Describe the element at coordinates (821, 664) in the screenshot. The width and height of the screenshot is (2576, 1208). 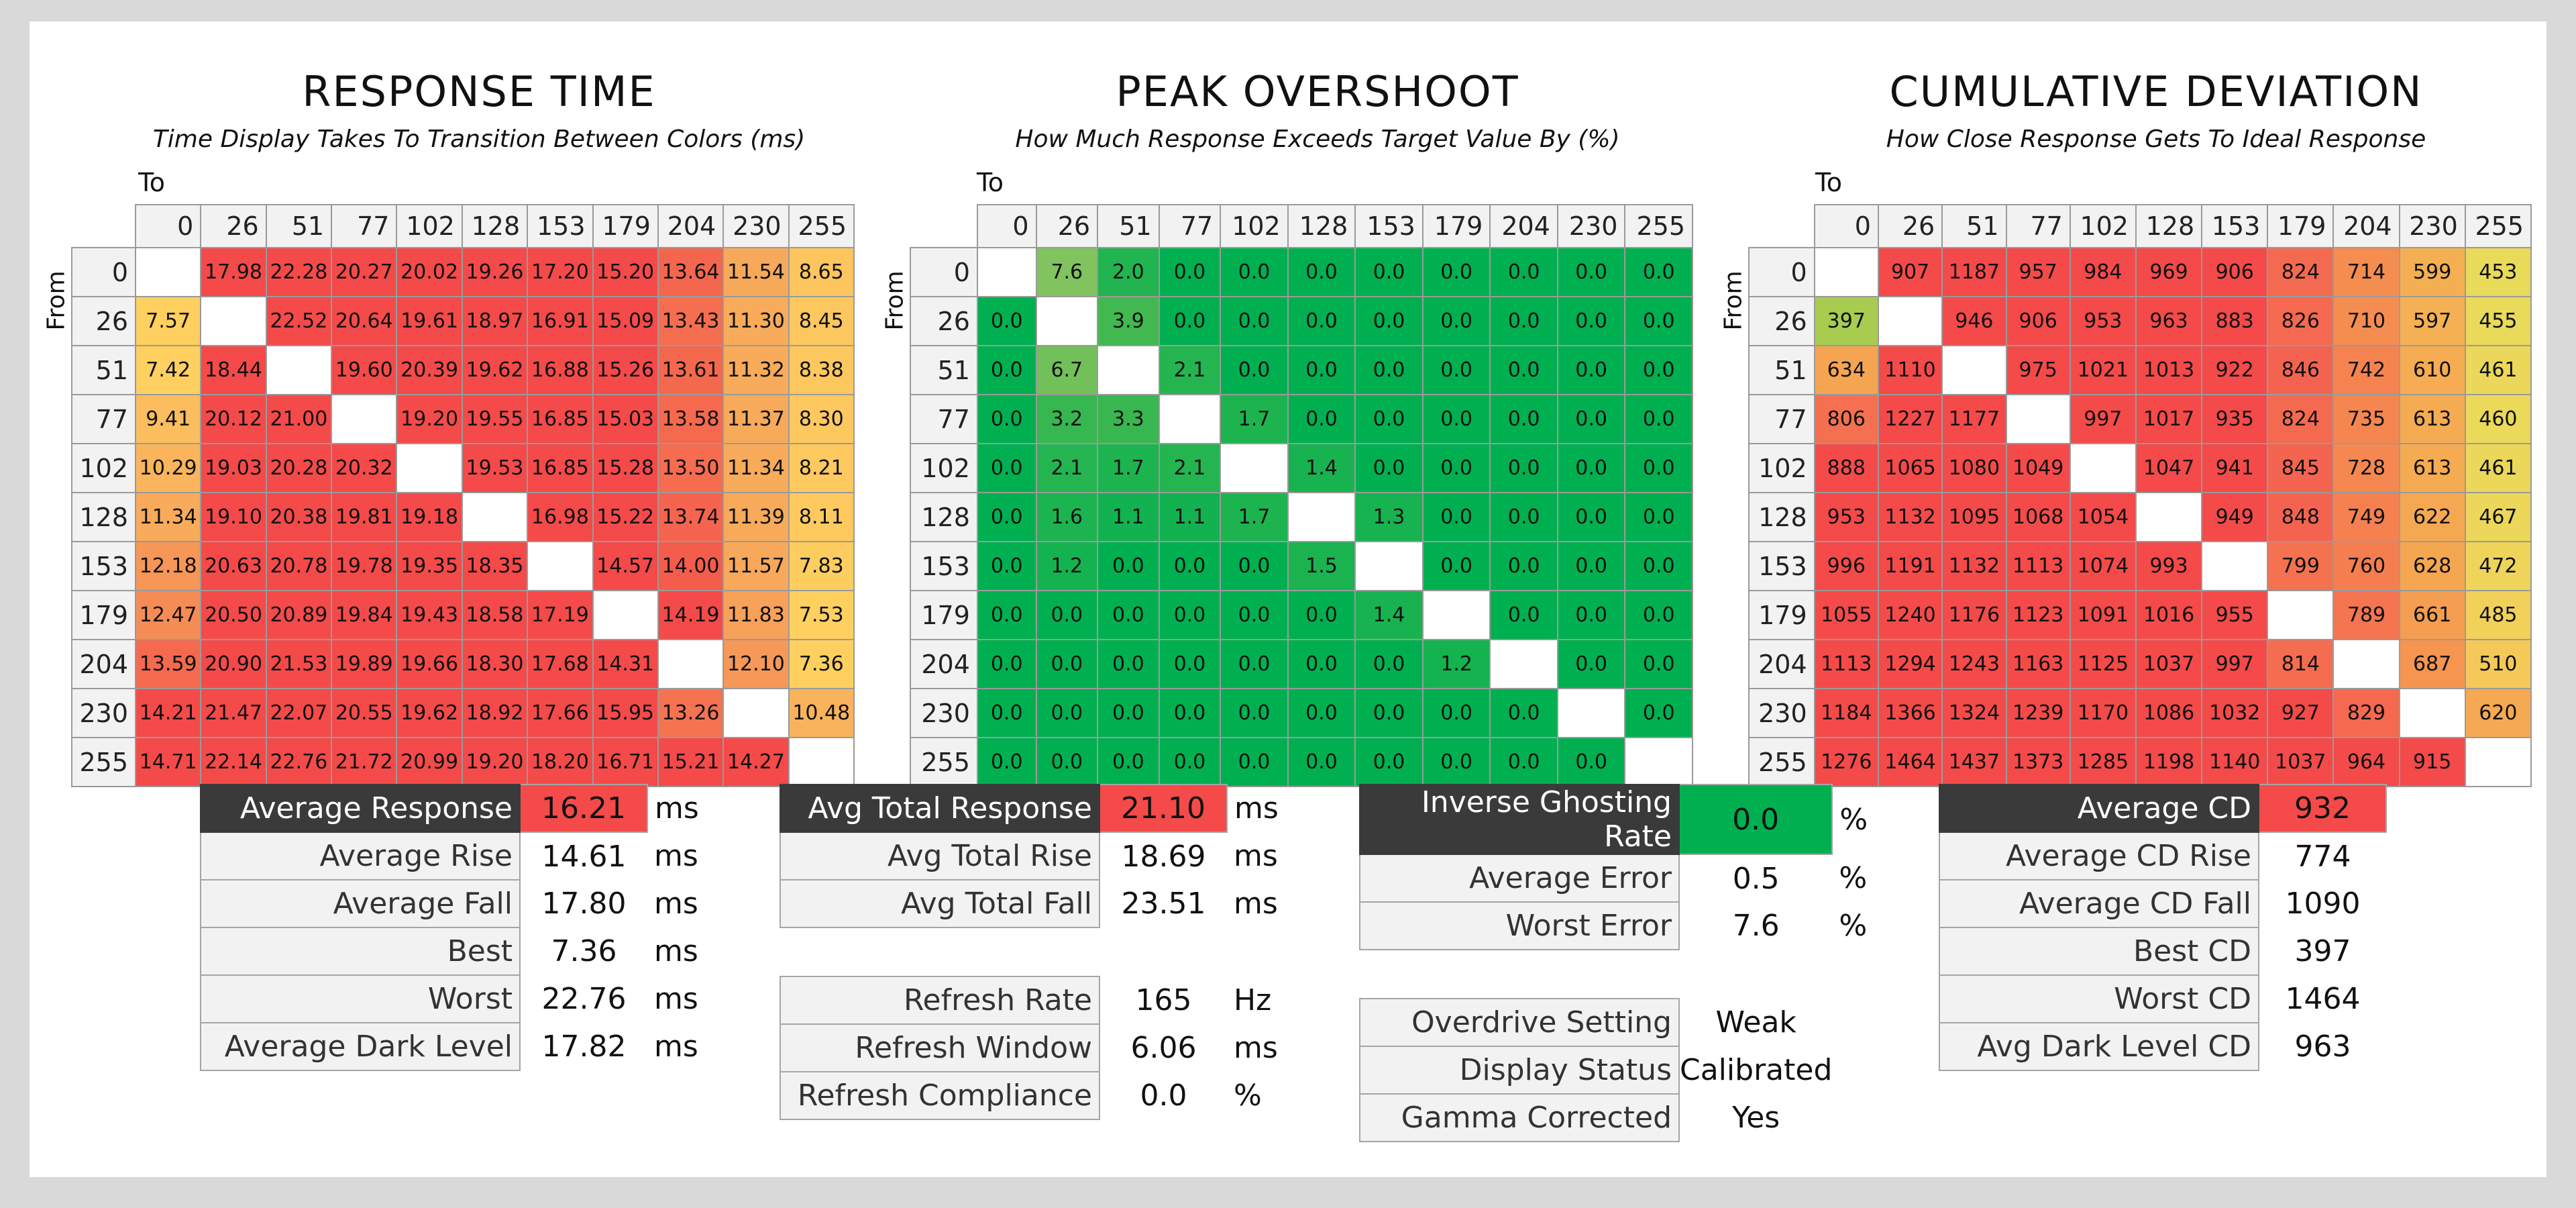
I see `heatmap-cell: 7.36` at that location.